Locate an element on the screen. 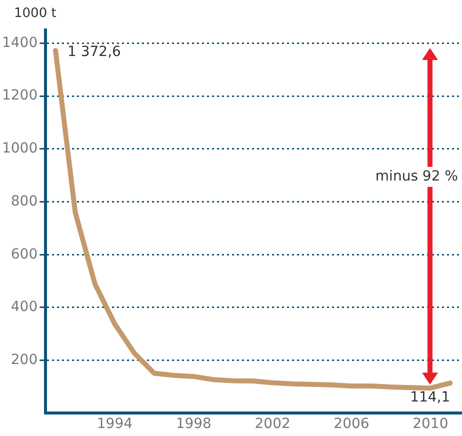 The height and width of the screenshot is (436, 462). data-label: 1 372,6 is located at coordinates (94, 52).